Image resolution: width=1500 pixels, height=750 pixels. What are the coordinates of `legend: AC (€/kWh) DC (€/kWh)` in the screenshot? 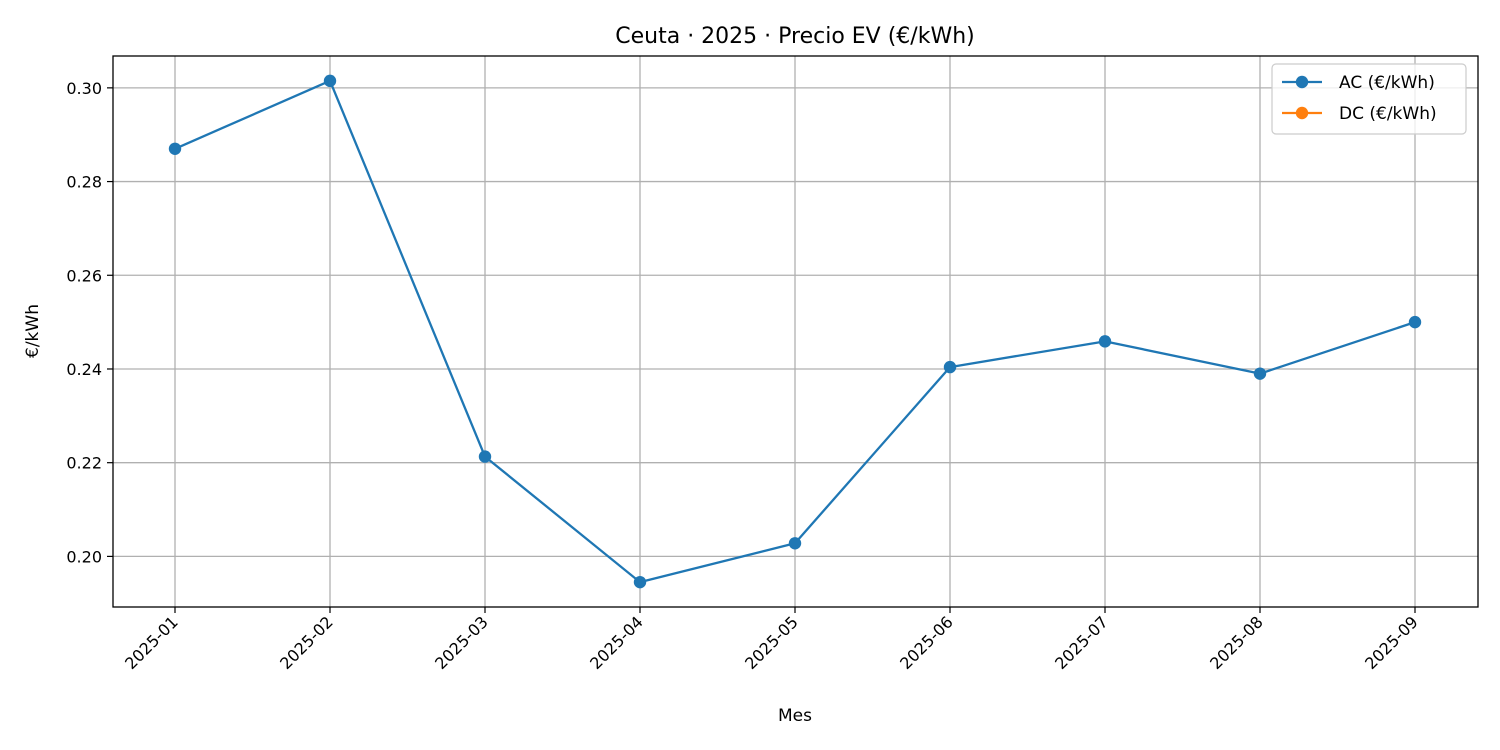 It's located at (1369, 99).